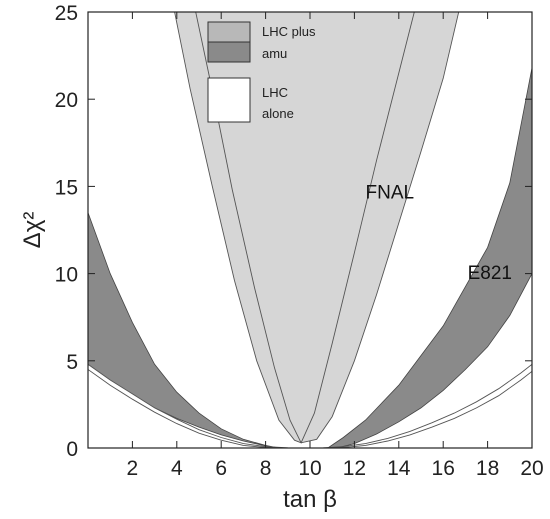 The height and width of the screenshot is (519, 550). I want to click on annotation-fnal: FNAL, so click(390, 193).